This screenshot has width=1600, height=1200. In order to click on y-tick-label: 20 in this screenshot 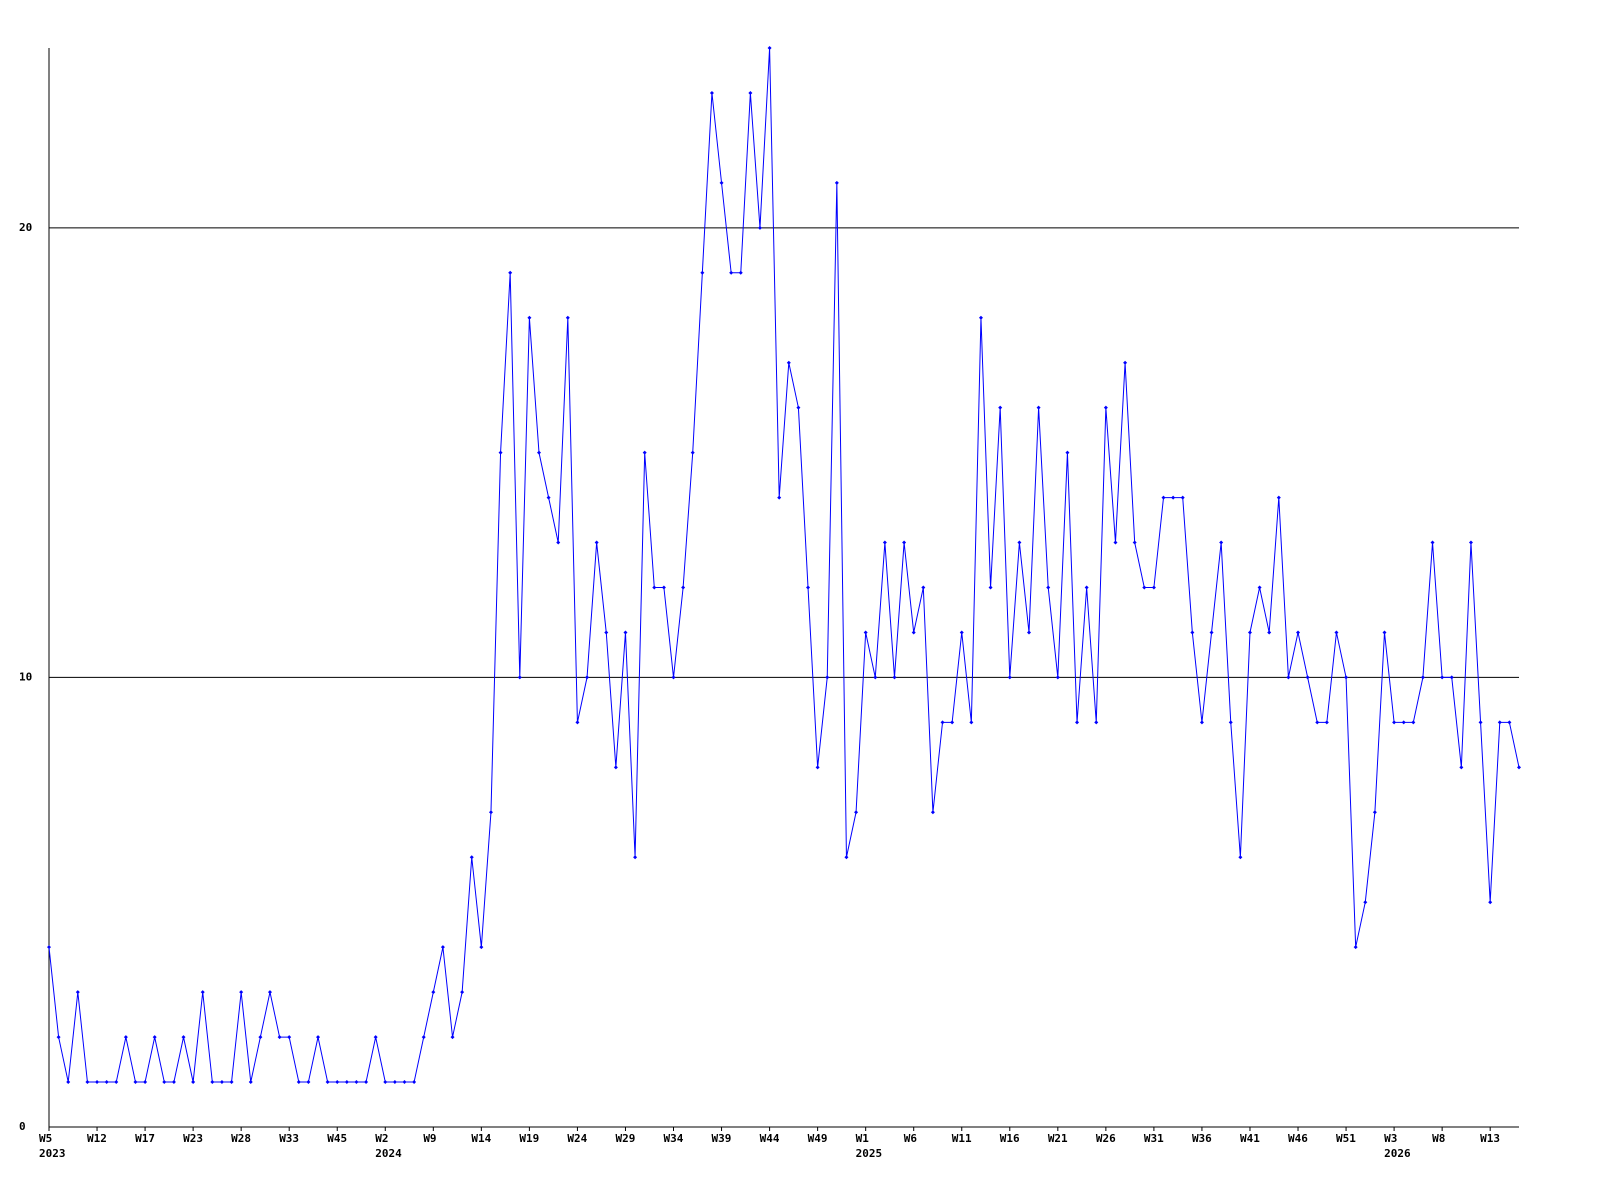, I will do `click(25, 227)`.